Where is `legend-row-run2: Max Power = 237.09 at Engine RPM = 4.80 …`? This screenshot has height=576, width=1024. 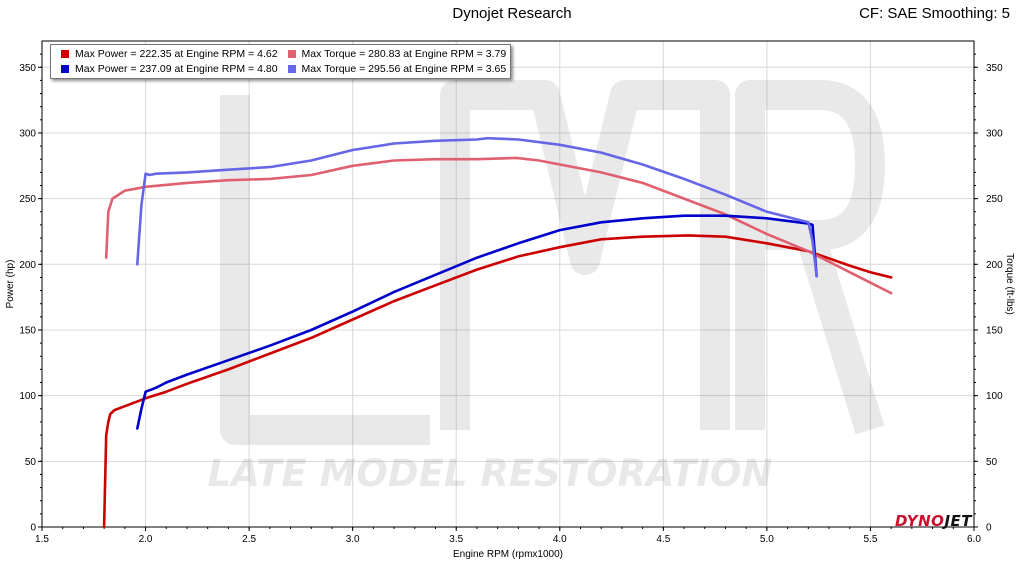
legend-row-run2: Max Power = 237.09 at Engine RPM = 4.80 … is located at coordinates (280, 68).